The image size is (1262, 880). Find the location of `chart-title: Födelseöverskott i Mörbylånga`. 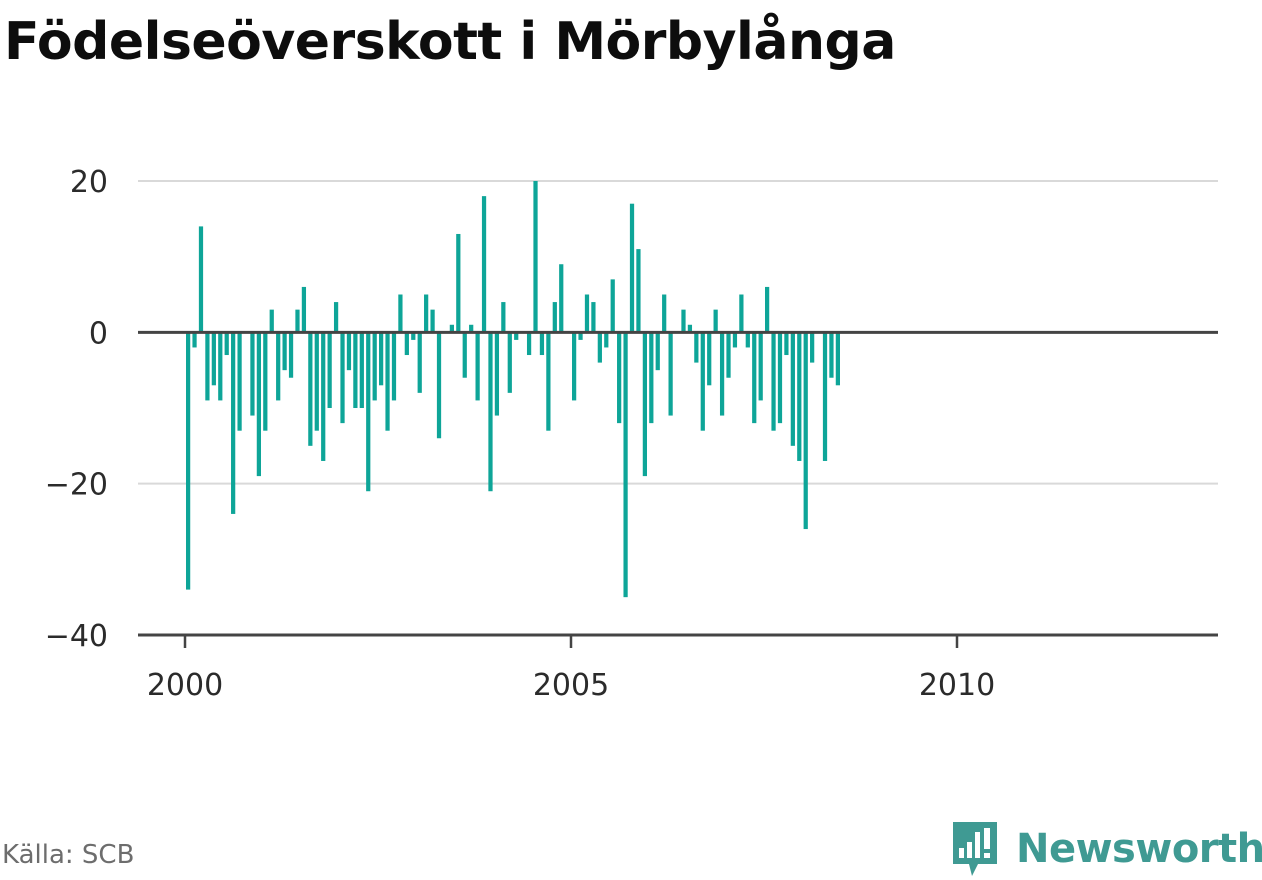

chart-title: Födelseöverskott i Mörbylånga is located at coordinates (450, 42).